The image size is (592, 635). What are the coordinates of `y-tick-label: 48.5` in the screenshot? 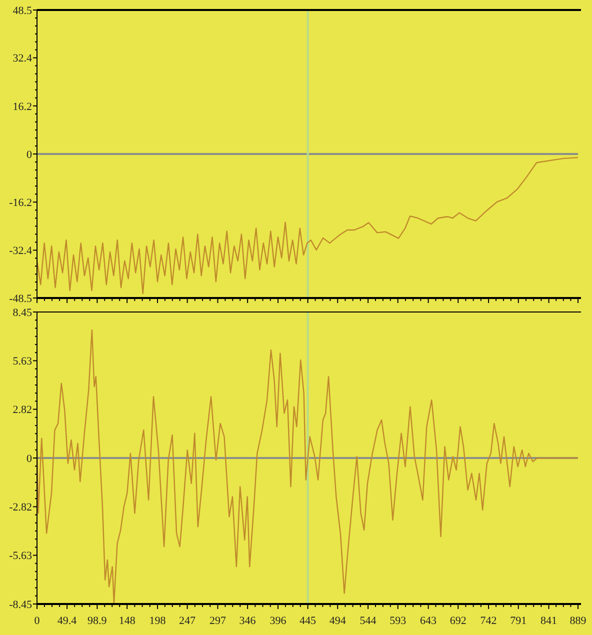 It's located at (22, 10).